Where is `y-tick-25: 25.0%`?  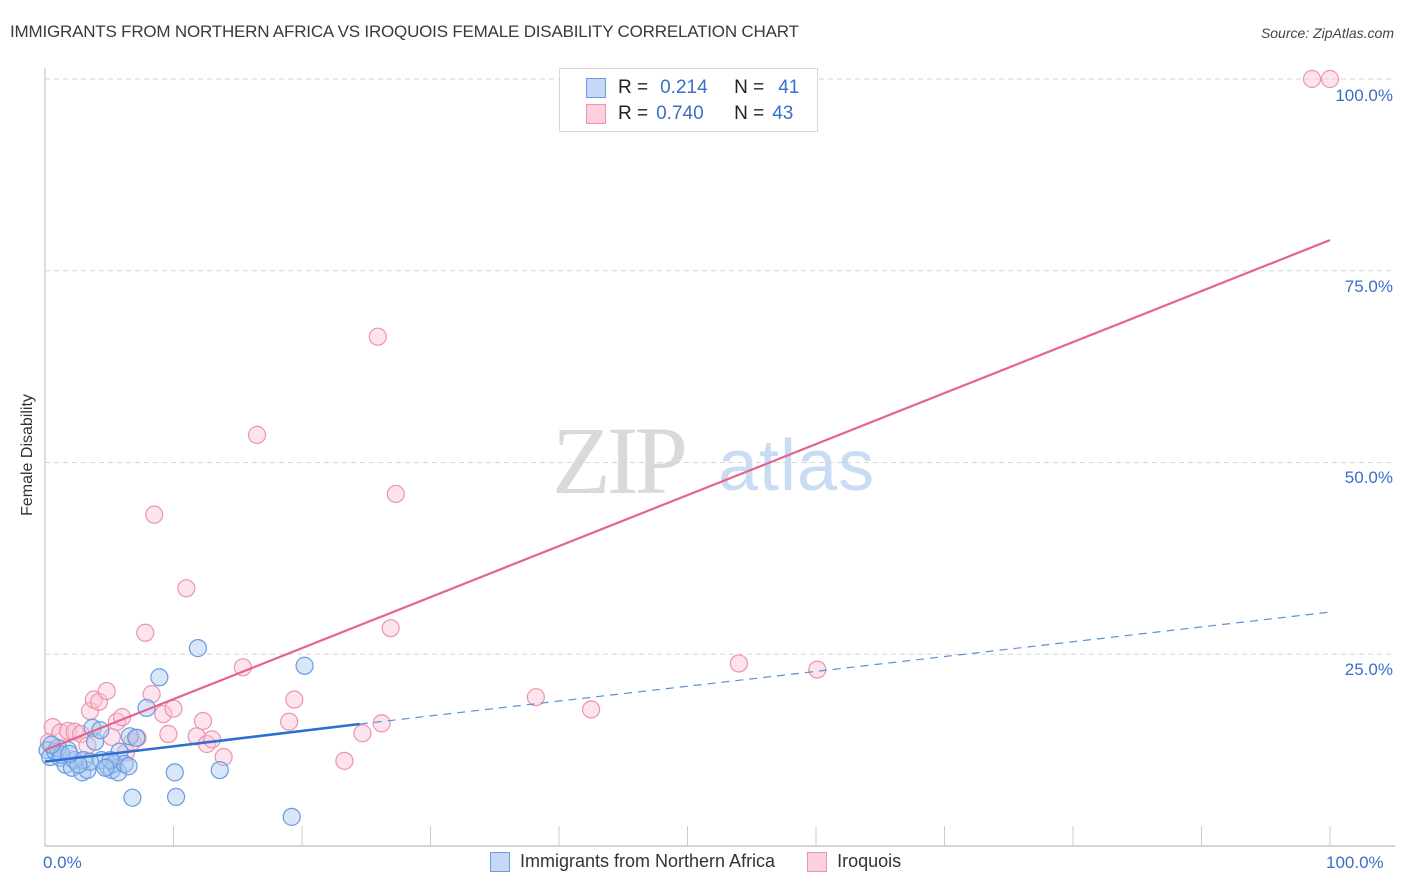
y-tick-25: 25.0% is located at coordinates (1368, 669).